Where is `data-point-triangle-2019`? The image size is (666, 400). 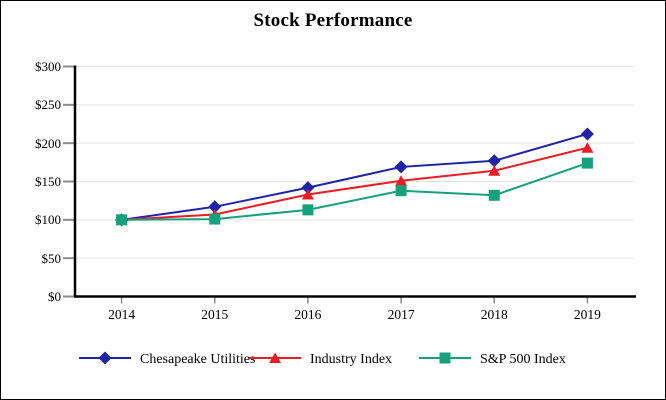 data-point-triangle-2019 is located at coordinates (587, 147).